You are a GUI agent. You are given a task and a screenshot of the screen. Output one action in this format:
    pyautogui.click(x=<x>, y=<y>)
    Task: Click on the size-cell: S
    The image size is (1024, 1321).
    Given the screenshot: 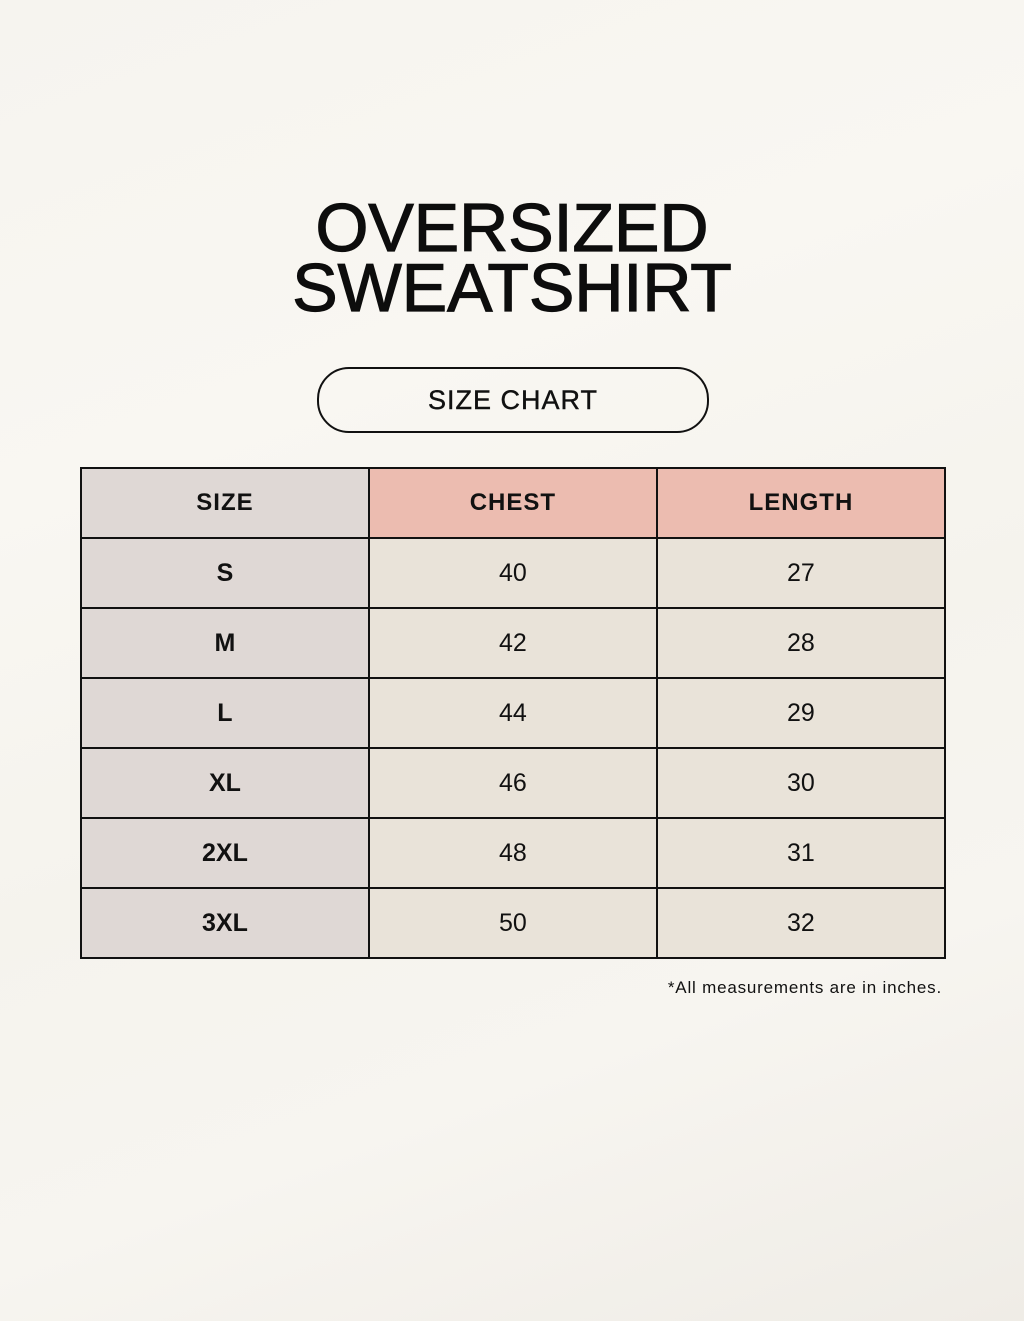 What is the action you would take?
    pyautogui.click(x=225, y=573)
    